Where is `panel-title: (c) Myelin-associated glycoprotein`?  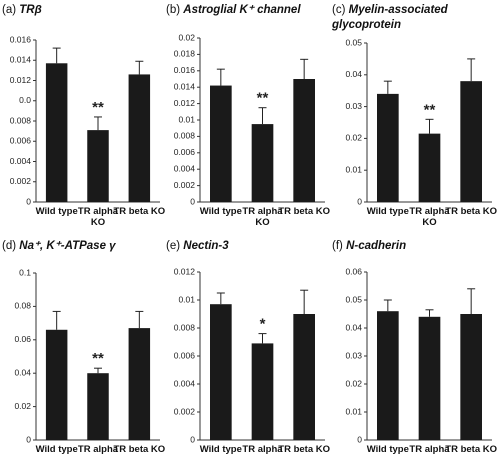 panel-title: (c) Myelin-associated glycoprotein is located at coordinates (397, 18).